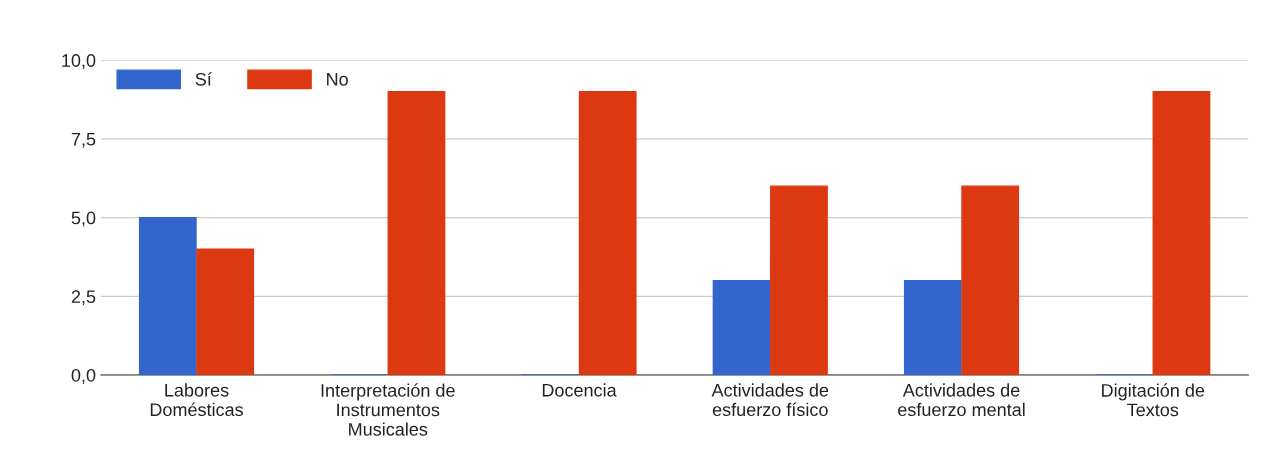 The height and width of the screenshot is (463, 1261). What do you see at coordinates (83, 298) in the screenshot?
I see `y-tick-label: 2,5` at bounding box center [83, 298].